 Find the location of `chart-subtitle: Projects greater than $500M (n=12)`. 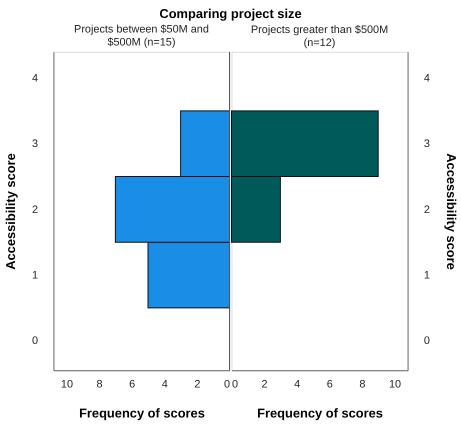

chart-subtitle: Projects greater than $500M (n=12) is located at coordinates (319, 36).